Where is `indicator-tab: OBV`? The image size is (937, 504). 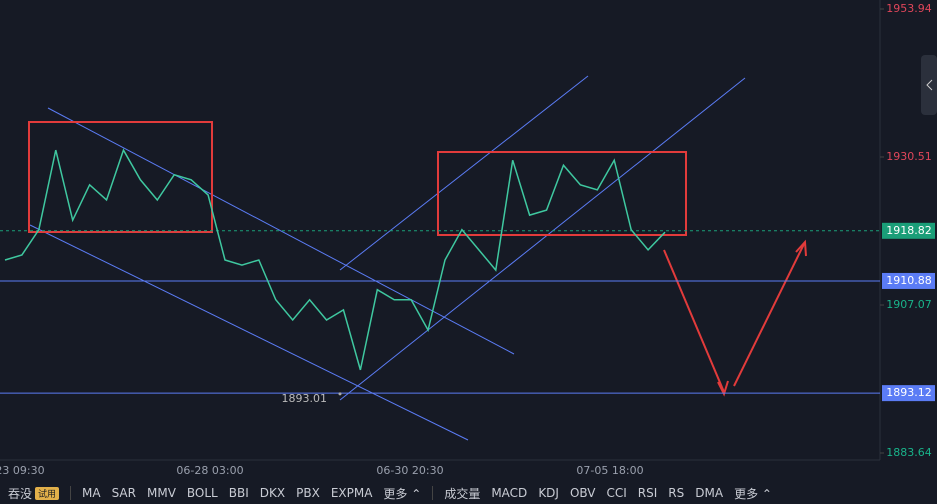
indicator-tab: OBV is located at coordinates (582, 493).